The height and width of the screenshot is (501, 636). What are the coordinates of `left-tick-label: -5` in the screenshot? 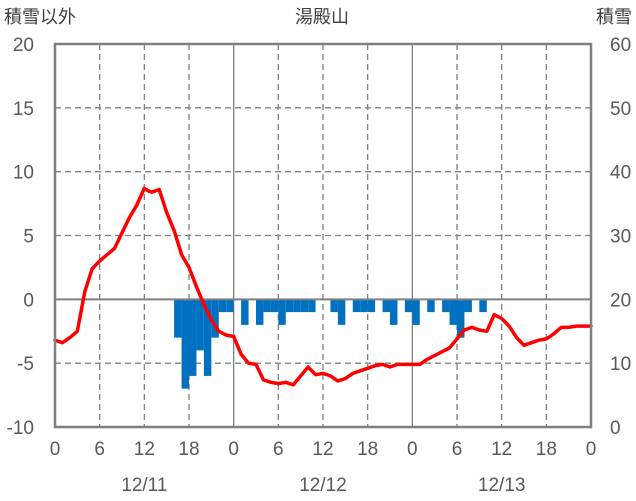 It's located at (25, 364).